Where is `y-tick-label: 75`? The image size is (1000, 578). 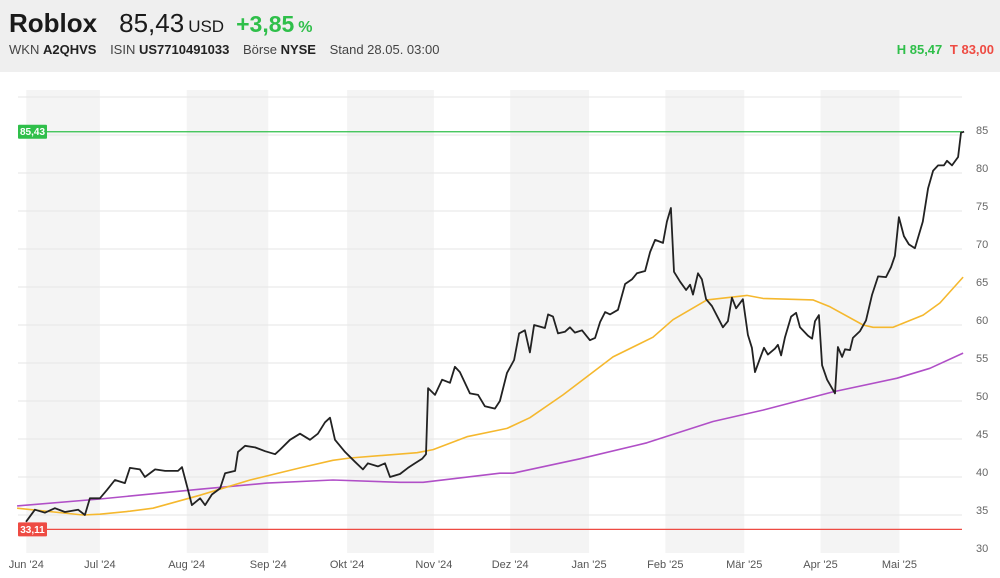 y-tick-label: 75 is located at coordinates (982, 207).